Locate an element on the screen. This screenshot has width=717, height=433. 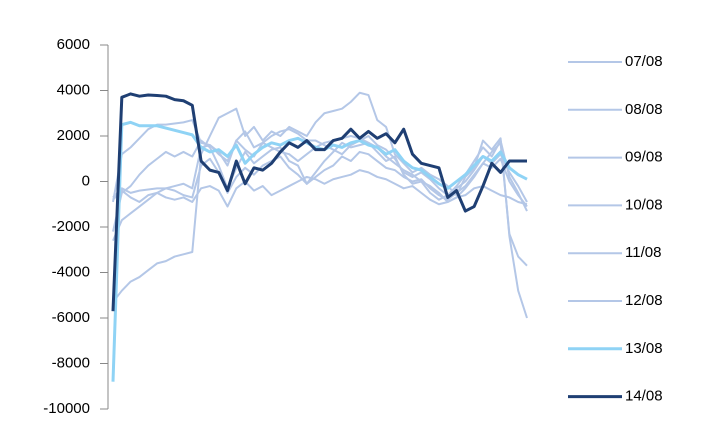
legend-label: 13/08 is located at coordinates (644, 348).